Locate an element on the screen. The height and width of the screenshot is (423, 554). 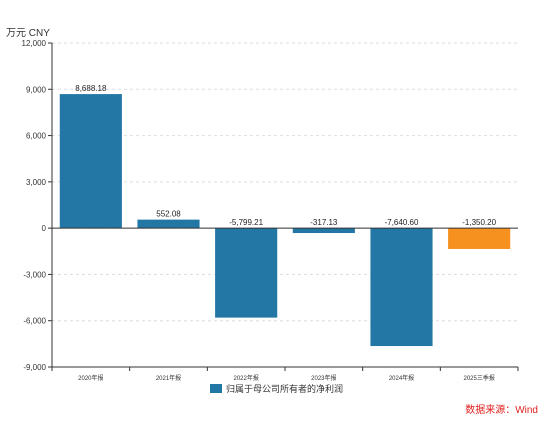
y-tick-label: -6,000 is located at coordinates (34, 321).